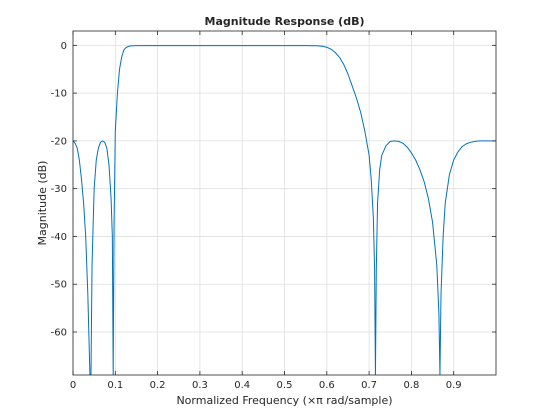 This screenshot has height=420, width=560. What do you see at coordinates (59, 189) in the screenshot?
I see `y-tick-label: -30` at bounding box center [59, 189].